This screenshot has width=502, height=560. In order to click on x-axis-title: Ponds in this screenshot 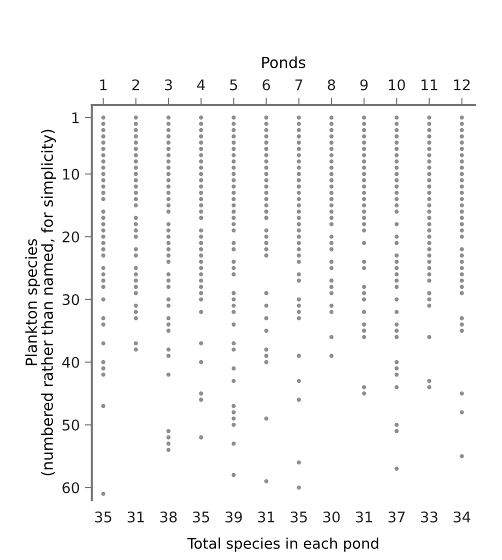, I will do `click(284, 62)`.